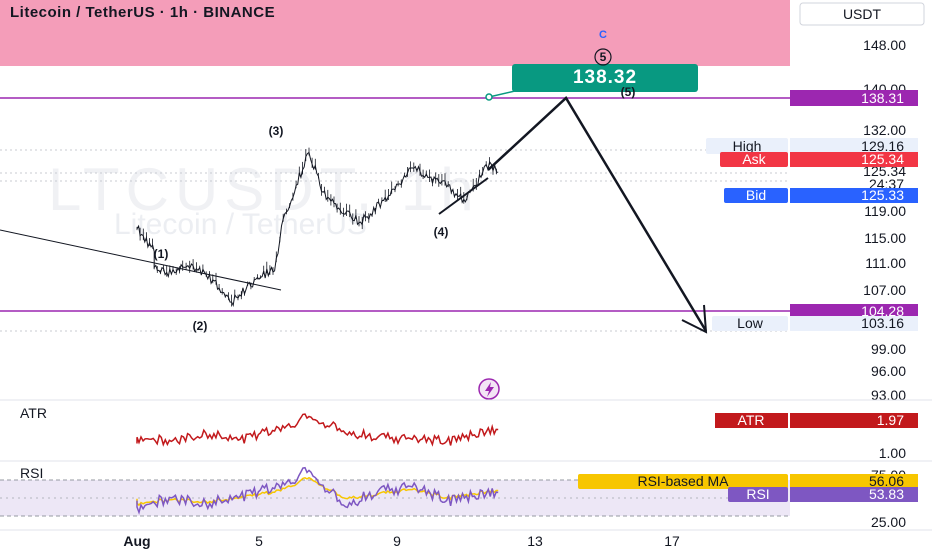 The image size is (932, 550). What do you see at coordinates (401, 541) in the screenshot?
I see `time-axis: Aug 5 9 13 17` at bounding box center [401, 541].